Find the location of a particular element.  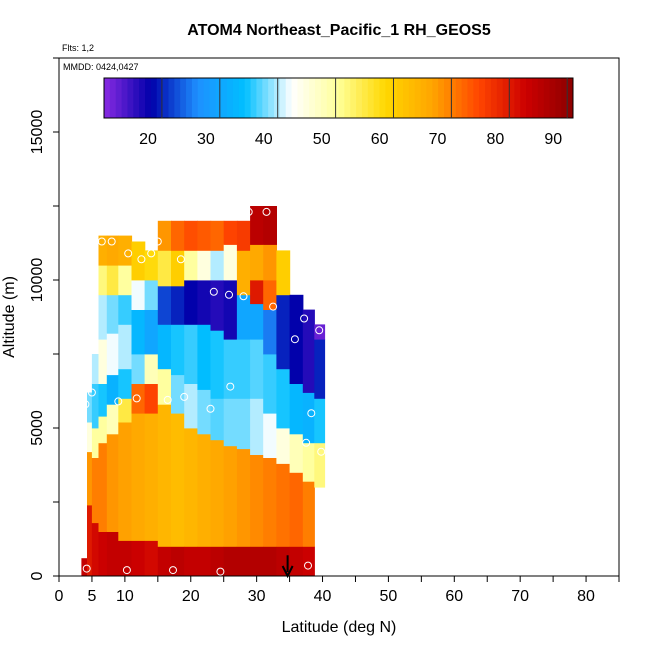

colorbar-tick-label: 70 is located at coordinates (438, 139).